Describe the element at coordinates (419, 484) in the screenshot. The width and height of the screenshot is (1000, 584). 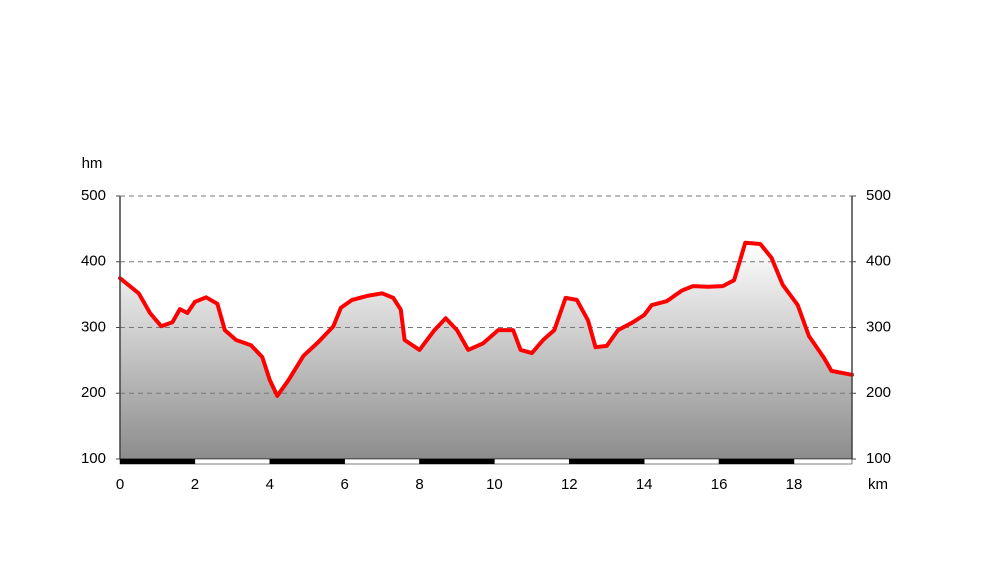
I see `x-tick-label: 8` at that location.